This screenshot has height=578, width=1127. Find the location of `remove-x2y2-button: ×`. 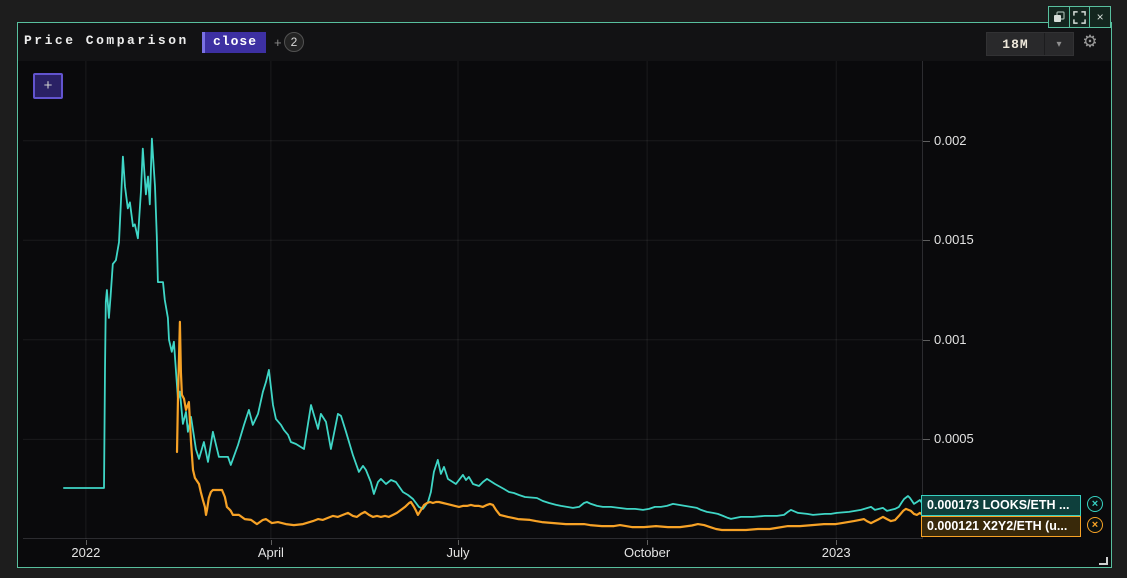

remove-x2y2-button: × is located at coordinates (1095, 525).